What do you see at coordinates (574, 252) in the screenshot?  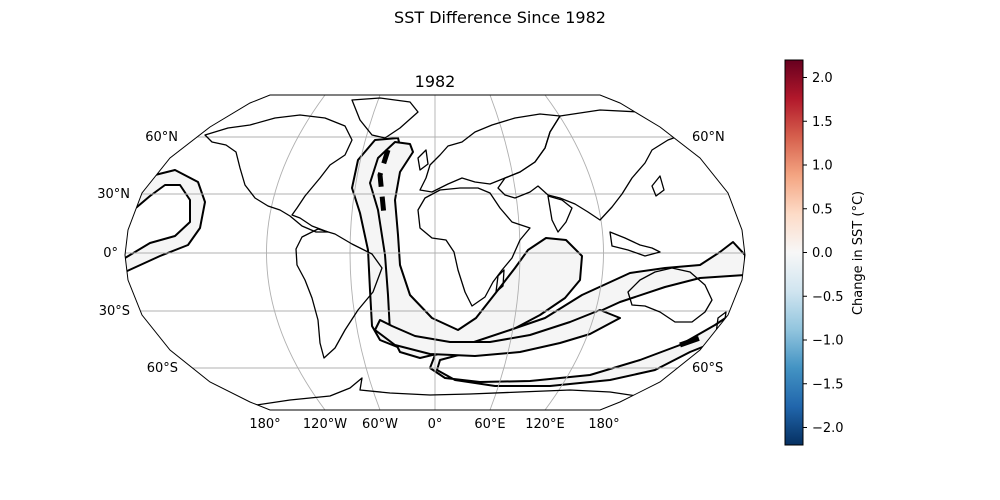 I see `gridline-lon-120e` at bounding box center [574, 252].